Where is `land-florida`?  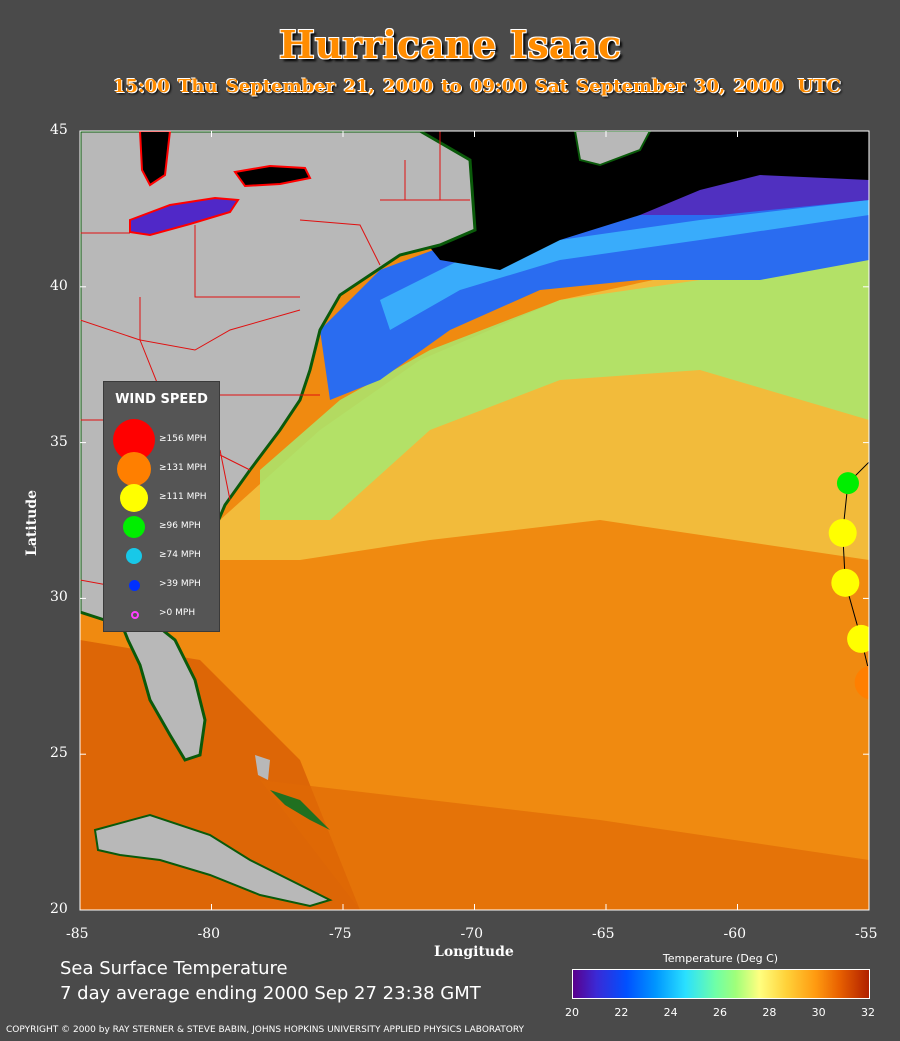
land-florida is located at coordinates (162, 690).